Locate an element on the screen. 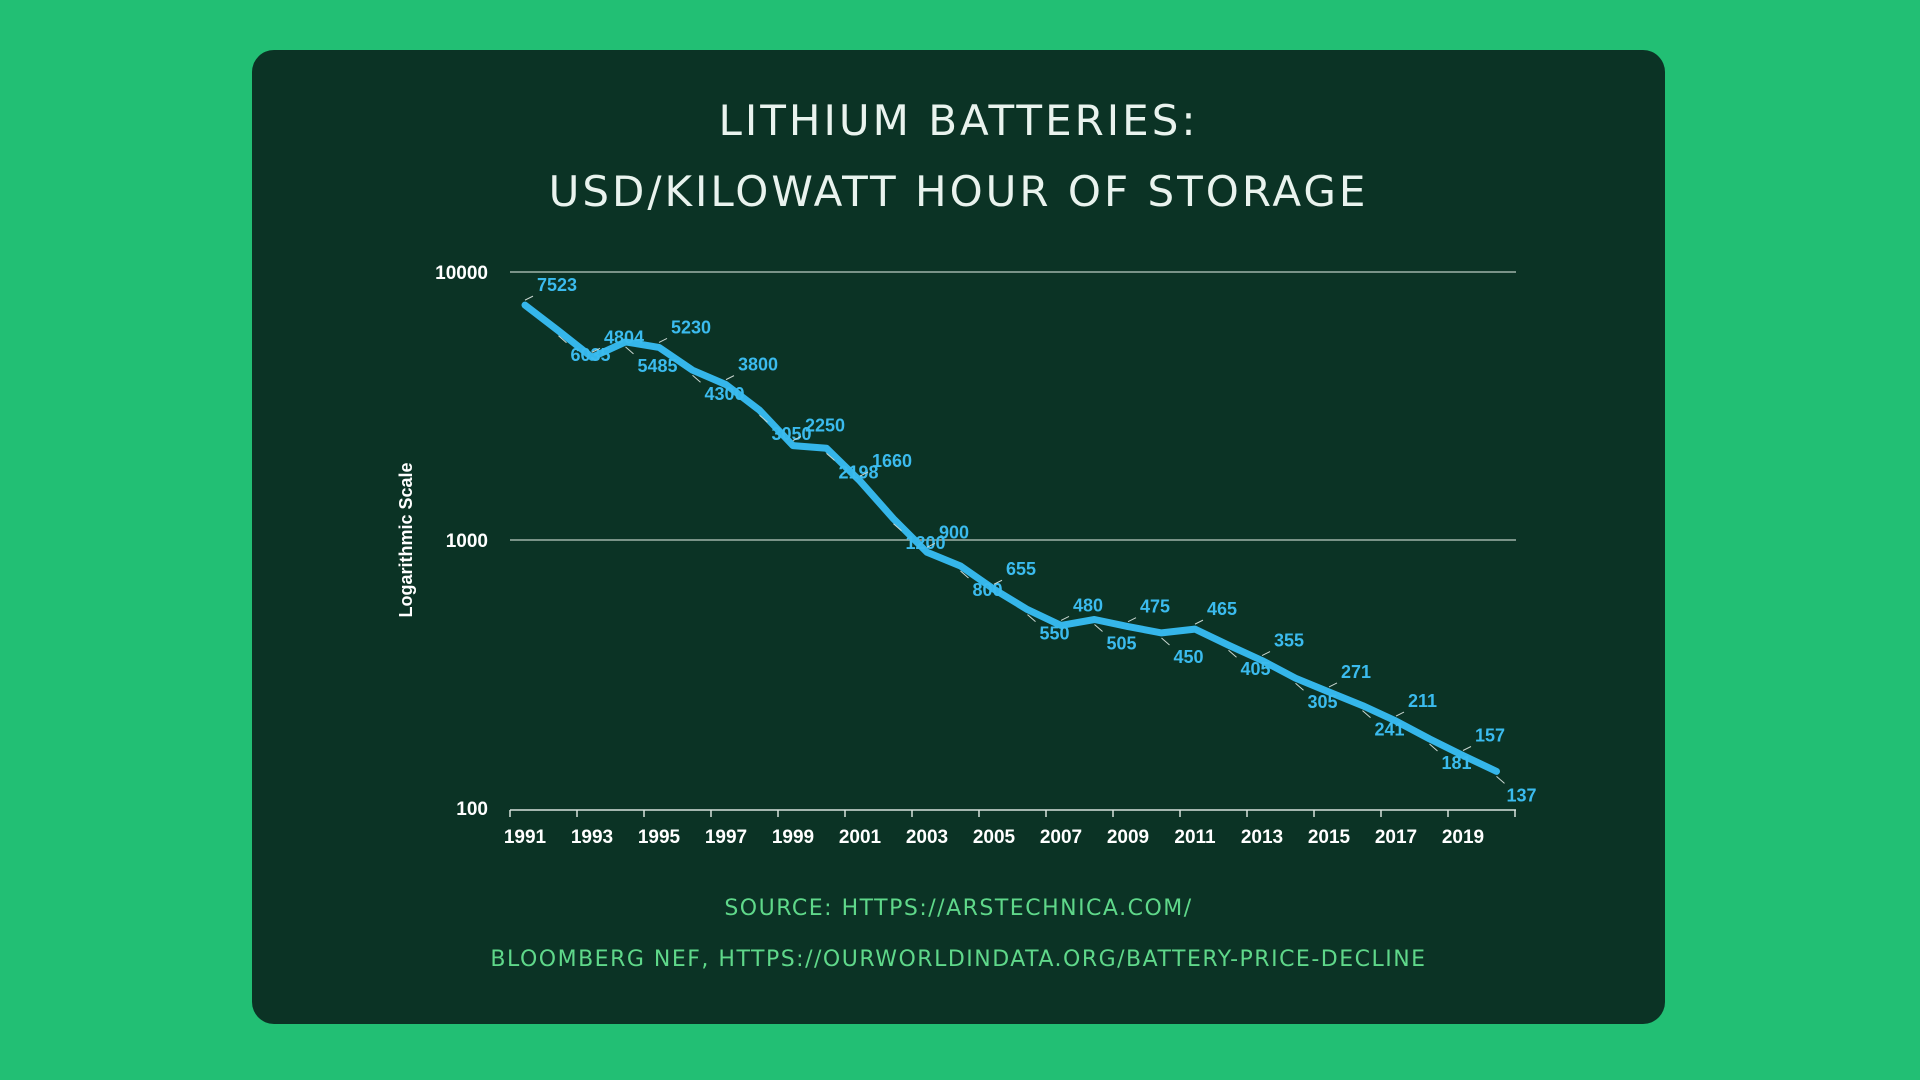 The image size is (1920, 1080). data-label-2005: 655 is located at coordinates (1021, 569).